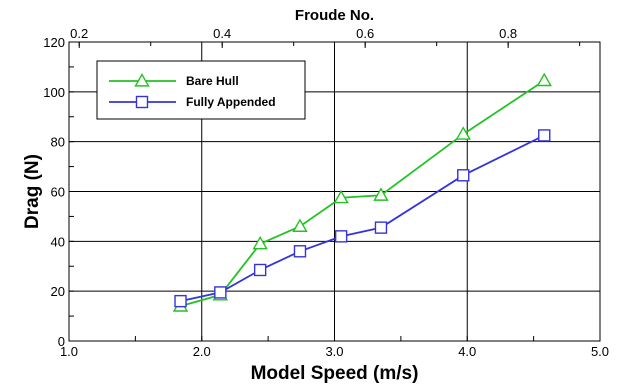 The width and height of the screenshot is (618, 385). Describe the element at coordinates (600, 351) in the screenshot. I see `x-tick-label: 5.0` at that location.